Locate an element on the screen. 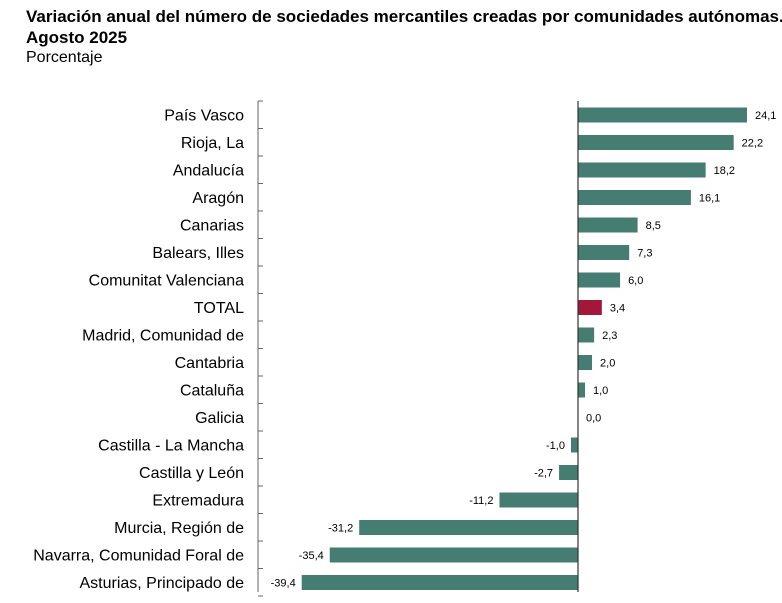 This screenshot has width=782, height=603. category-label: Balears, Illes is located at coordinates (198, 253).